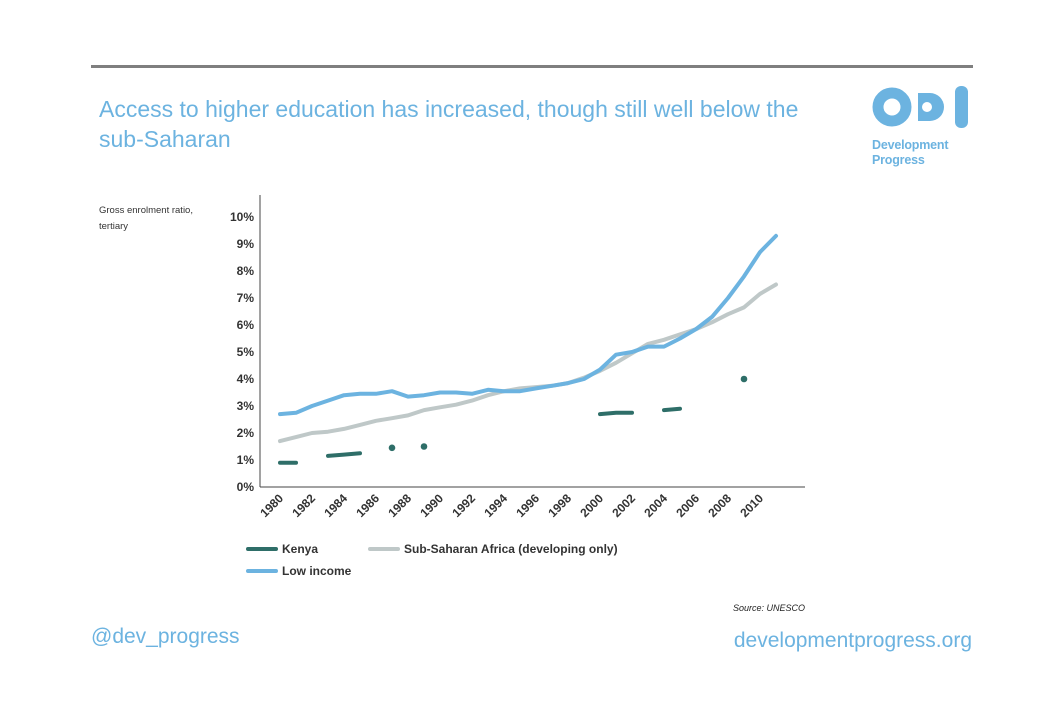 Image resolution: width=1040 pixels, height=720 pixels. I want to click on legend-label: Kenya, so click(300, 549).